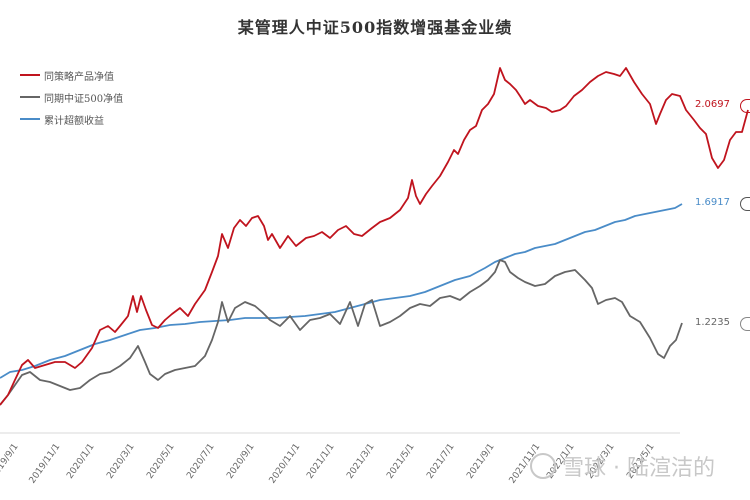 The height and width of the screenshot is (500, 750). I want to click on watermark-text: 雪球 · 陆渲洁的, so click(638, 468).